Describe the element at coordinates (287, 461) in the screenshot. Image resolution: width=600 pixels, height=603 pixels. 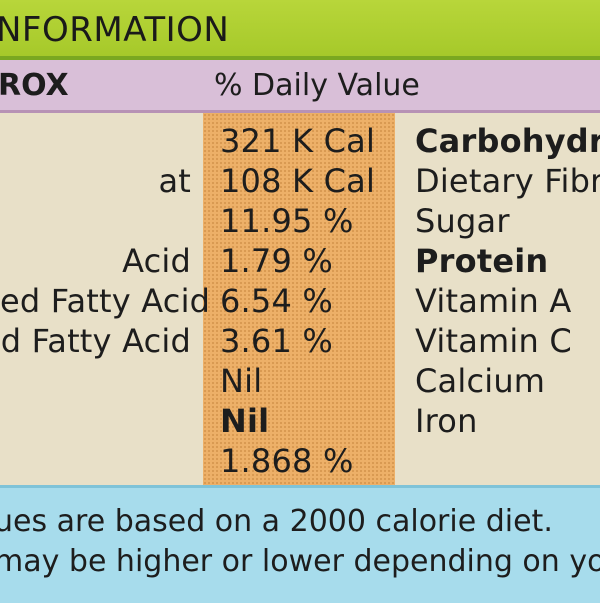
I see `value-9: 1.868 %` at that location.